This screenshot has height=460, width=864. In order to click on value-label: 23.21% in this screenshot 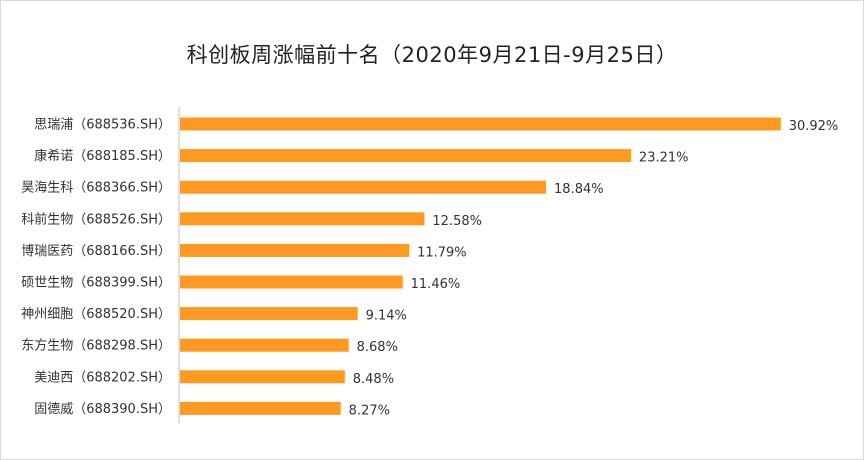, I will do `click(664, 158)`.